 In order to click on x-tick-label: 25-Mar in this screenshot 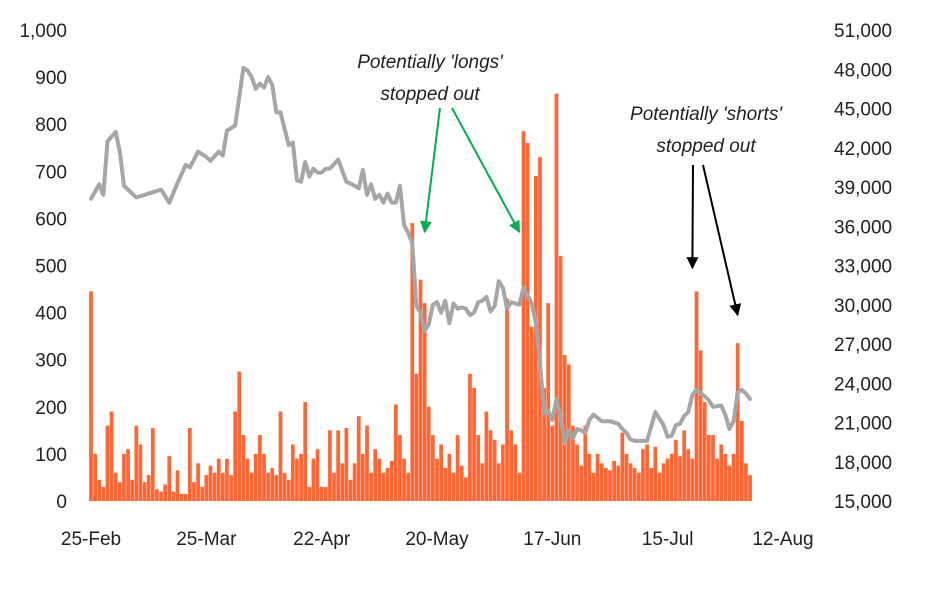, I will do `click(206, 539)`.